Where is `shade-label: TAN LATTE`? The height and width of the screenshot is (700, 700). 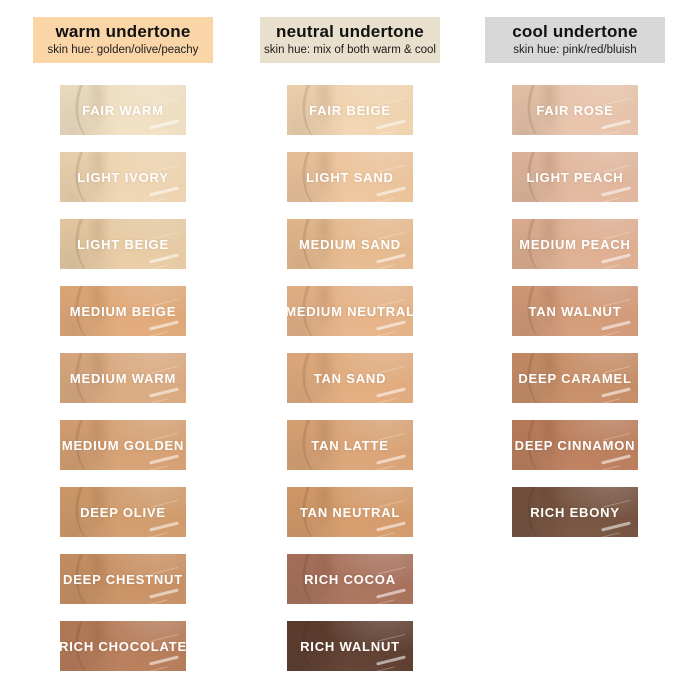
shade-label: TAN LATTE is located at coordinates (350, 445).